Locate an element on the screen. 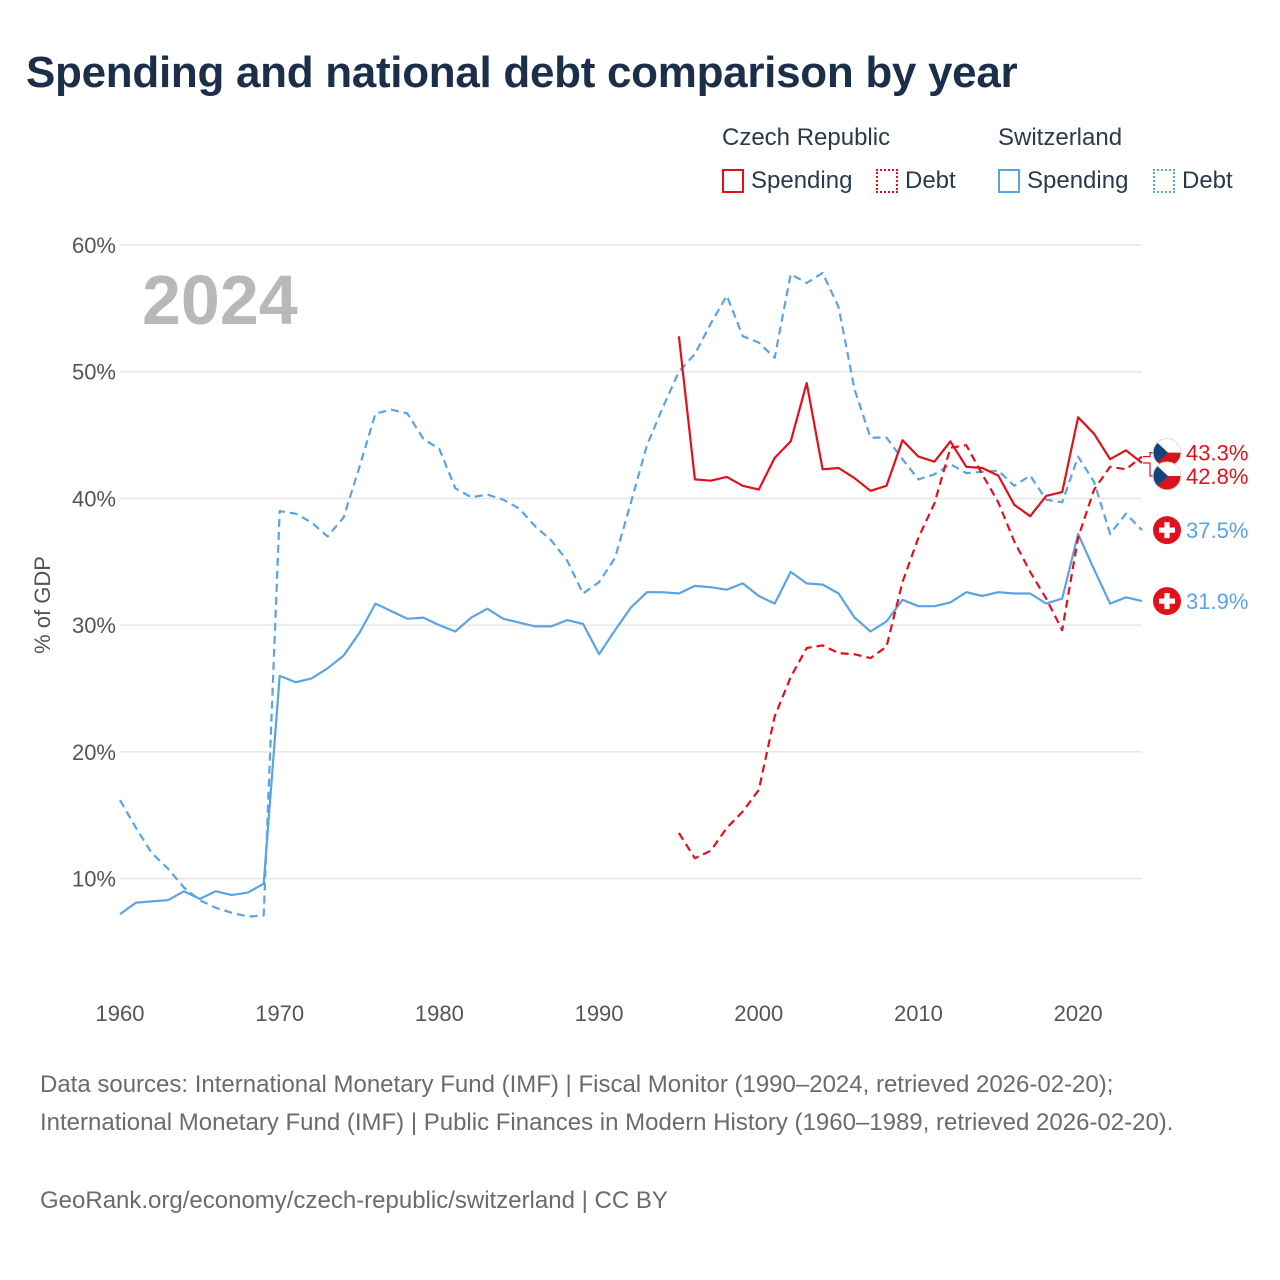 Image resolution: width=1280 pixels, height=1280 pixels. x-tick-label: 1990 is located at coordinates (599, 1013).